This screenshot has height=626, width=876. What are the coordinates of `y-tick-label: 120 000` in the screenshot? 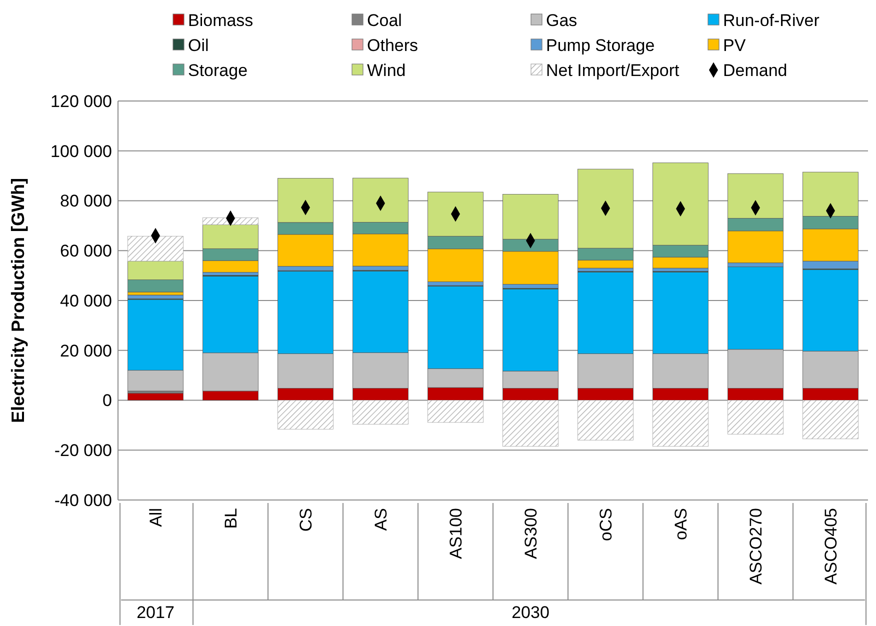 It's located at (81, 101).